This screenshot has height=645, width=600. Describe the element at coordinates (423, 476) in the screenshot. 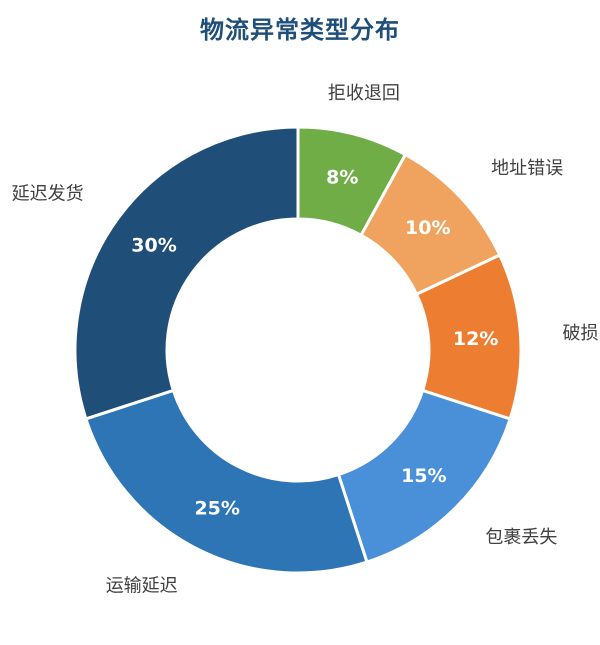

I see `slice-percent-label: 15%` at that location.